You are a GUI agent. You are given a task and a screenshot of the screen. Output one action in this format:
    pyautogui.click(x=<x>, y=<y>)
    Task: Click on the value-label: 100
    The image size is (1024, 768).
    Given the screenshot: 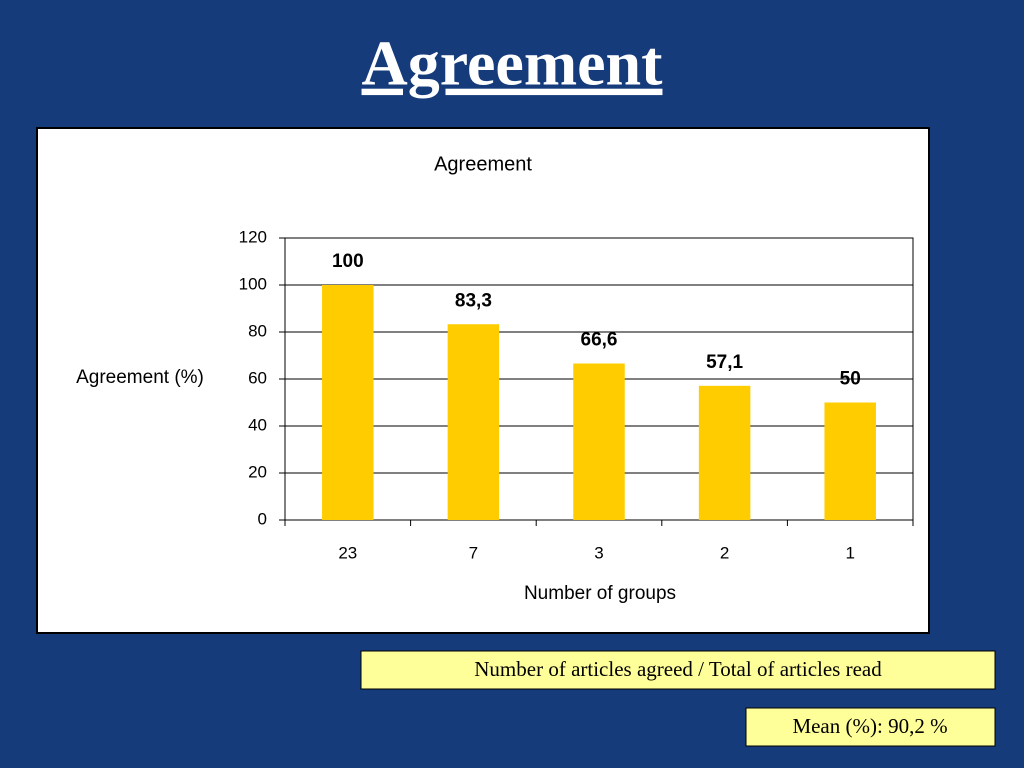 What is the action you would take?
    pyautogui.click(x=348, y=261)
    